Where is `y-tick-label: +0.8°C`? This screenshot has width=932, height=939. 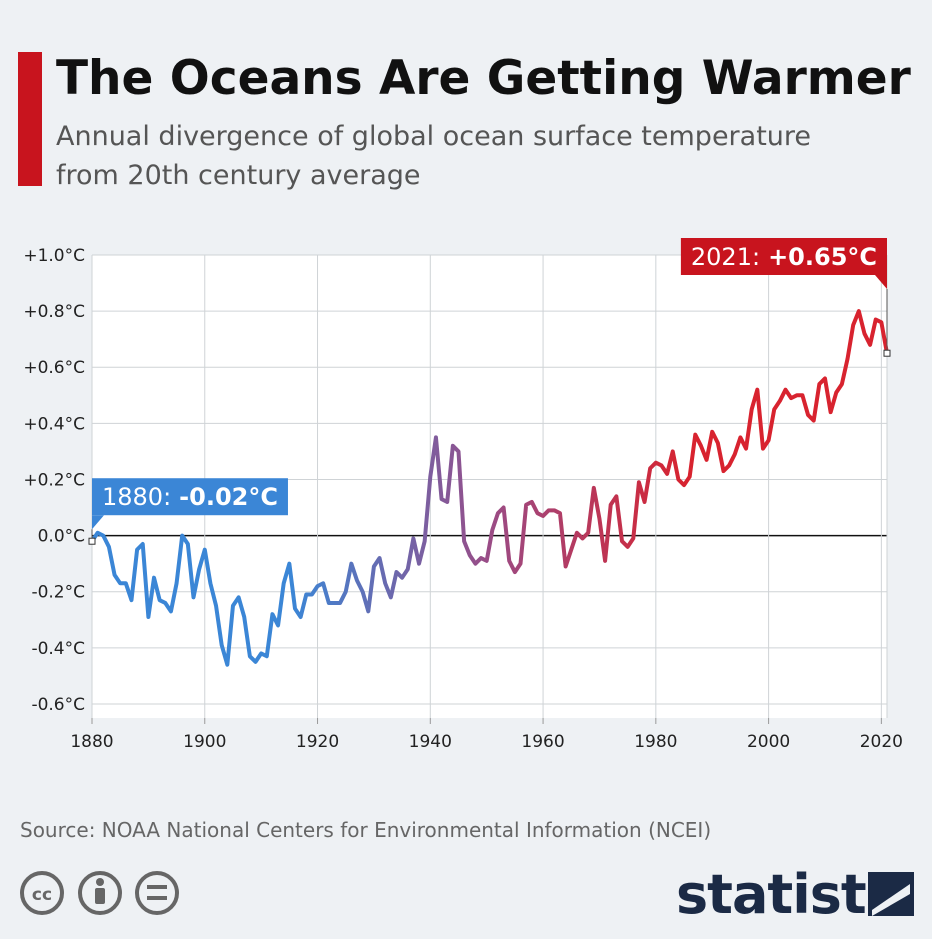
y-tick-label: +0.8°C is located at coordinates (54, 312).